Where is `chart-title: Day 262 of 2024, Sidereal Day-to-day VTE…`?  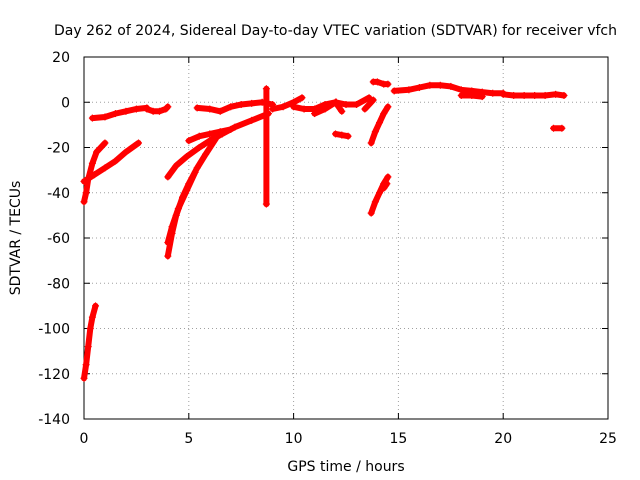 chart-title: Day 262 of 2024, Sidereal Day-to-day VTE… is located at coordinates (335, 31).